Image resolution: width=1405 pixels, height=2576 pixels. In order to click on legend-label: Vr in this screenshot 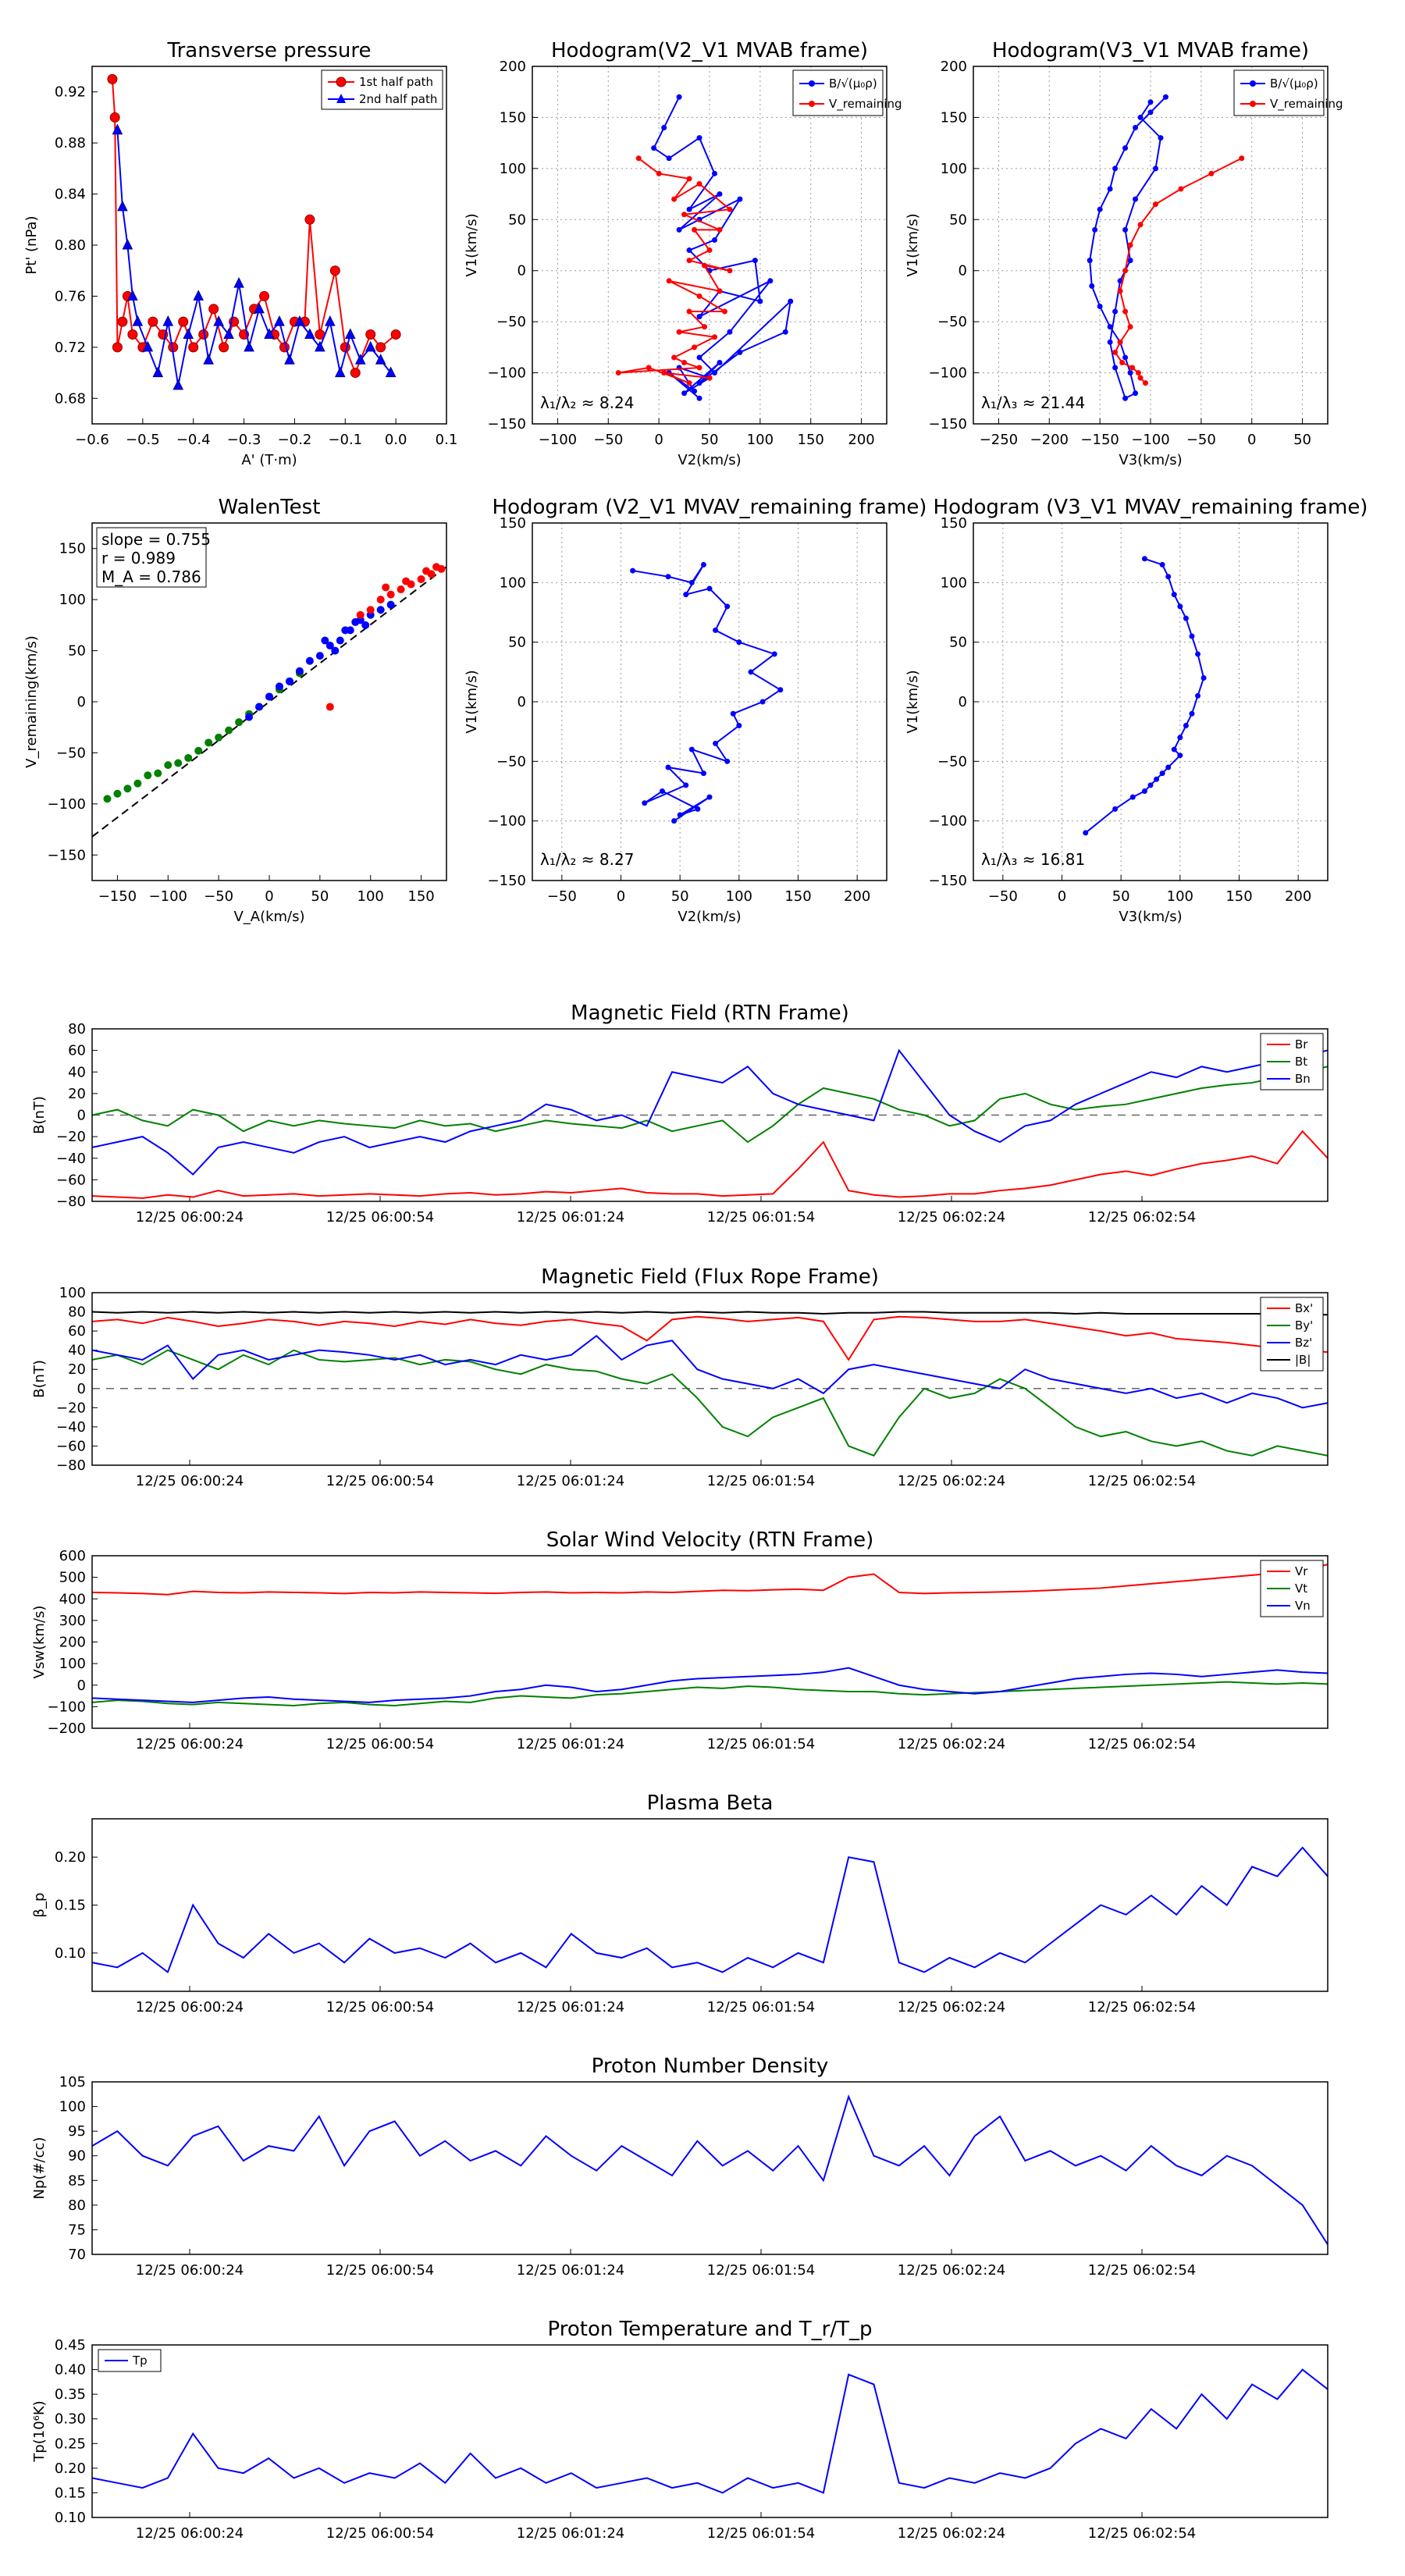, I will do `click(1301, 1571)`.